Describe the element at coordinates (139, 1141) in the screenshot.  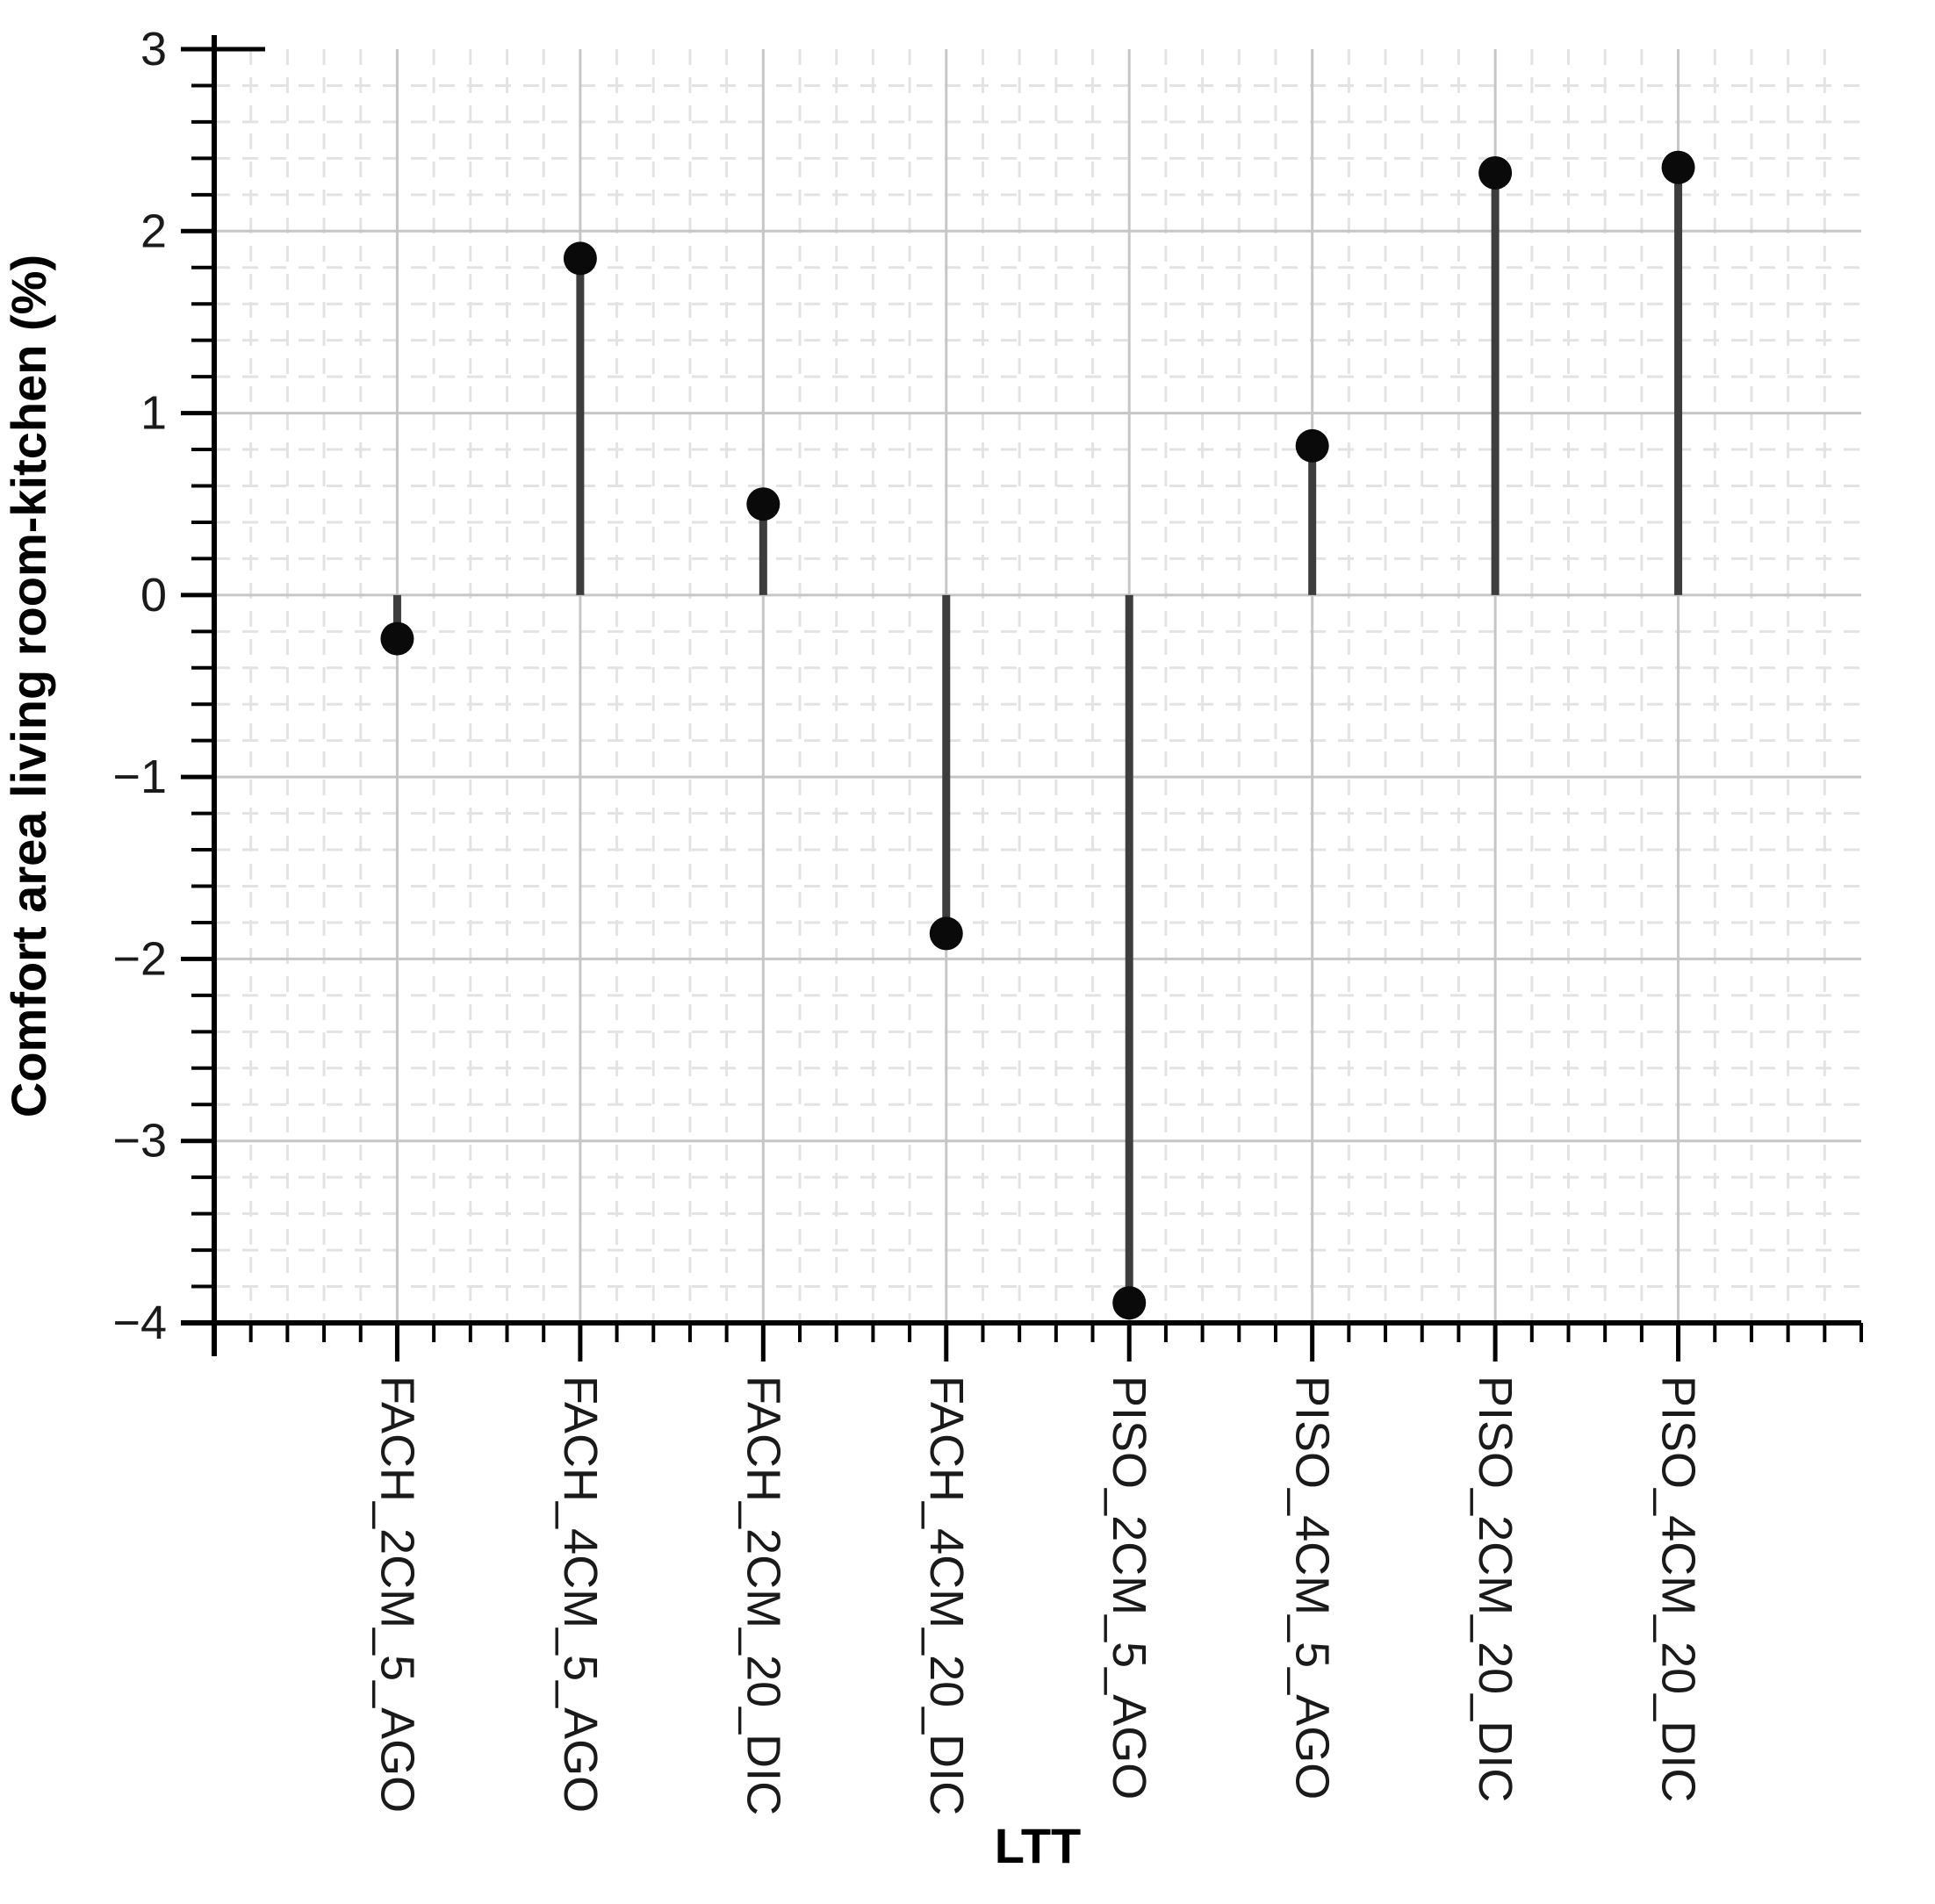
I see `ytick-label--3: −3` at that location.